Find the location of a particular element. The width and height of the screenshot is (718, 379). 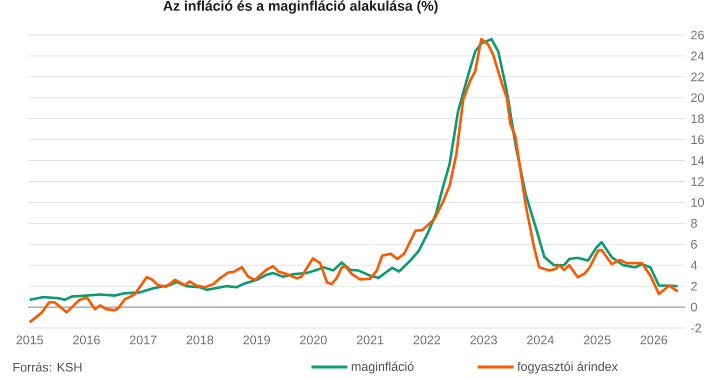

y-tick-label: 12 is located at coordinates (697, 181).